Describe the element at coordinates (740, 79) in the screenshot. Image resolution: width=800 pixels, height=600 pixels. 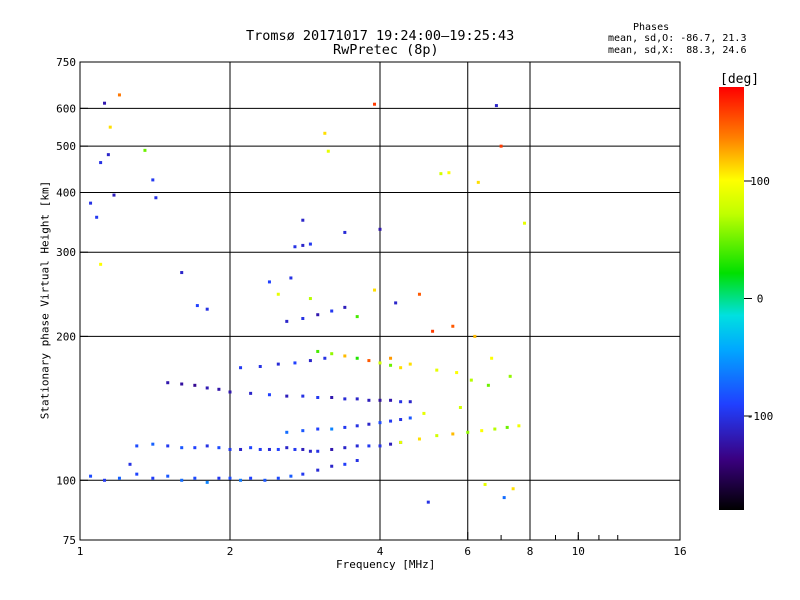
I see `colorbar-unit: [deg]` at that location.